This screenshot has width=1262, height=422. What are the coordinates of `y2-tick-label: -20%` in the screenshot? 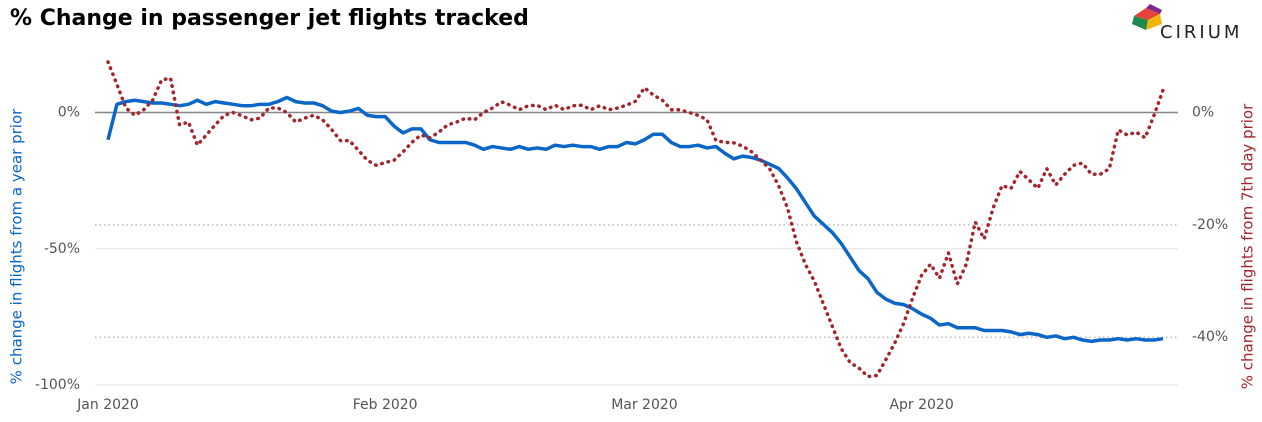 It's located at (1210, 225).